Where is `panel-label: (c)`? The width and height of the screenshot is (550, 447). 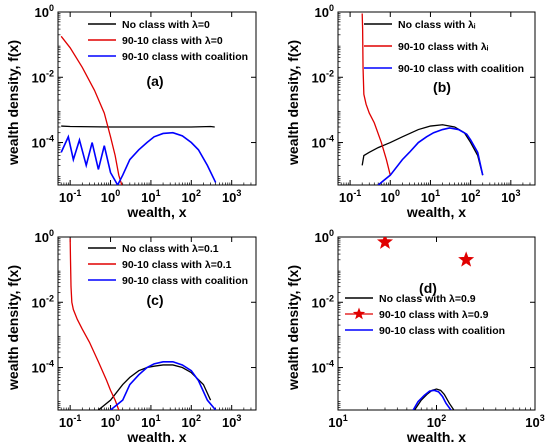 panel-label: (c) is located at coordinates (154, 300).